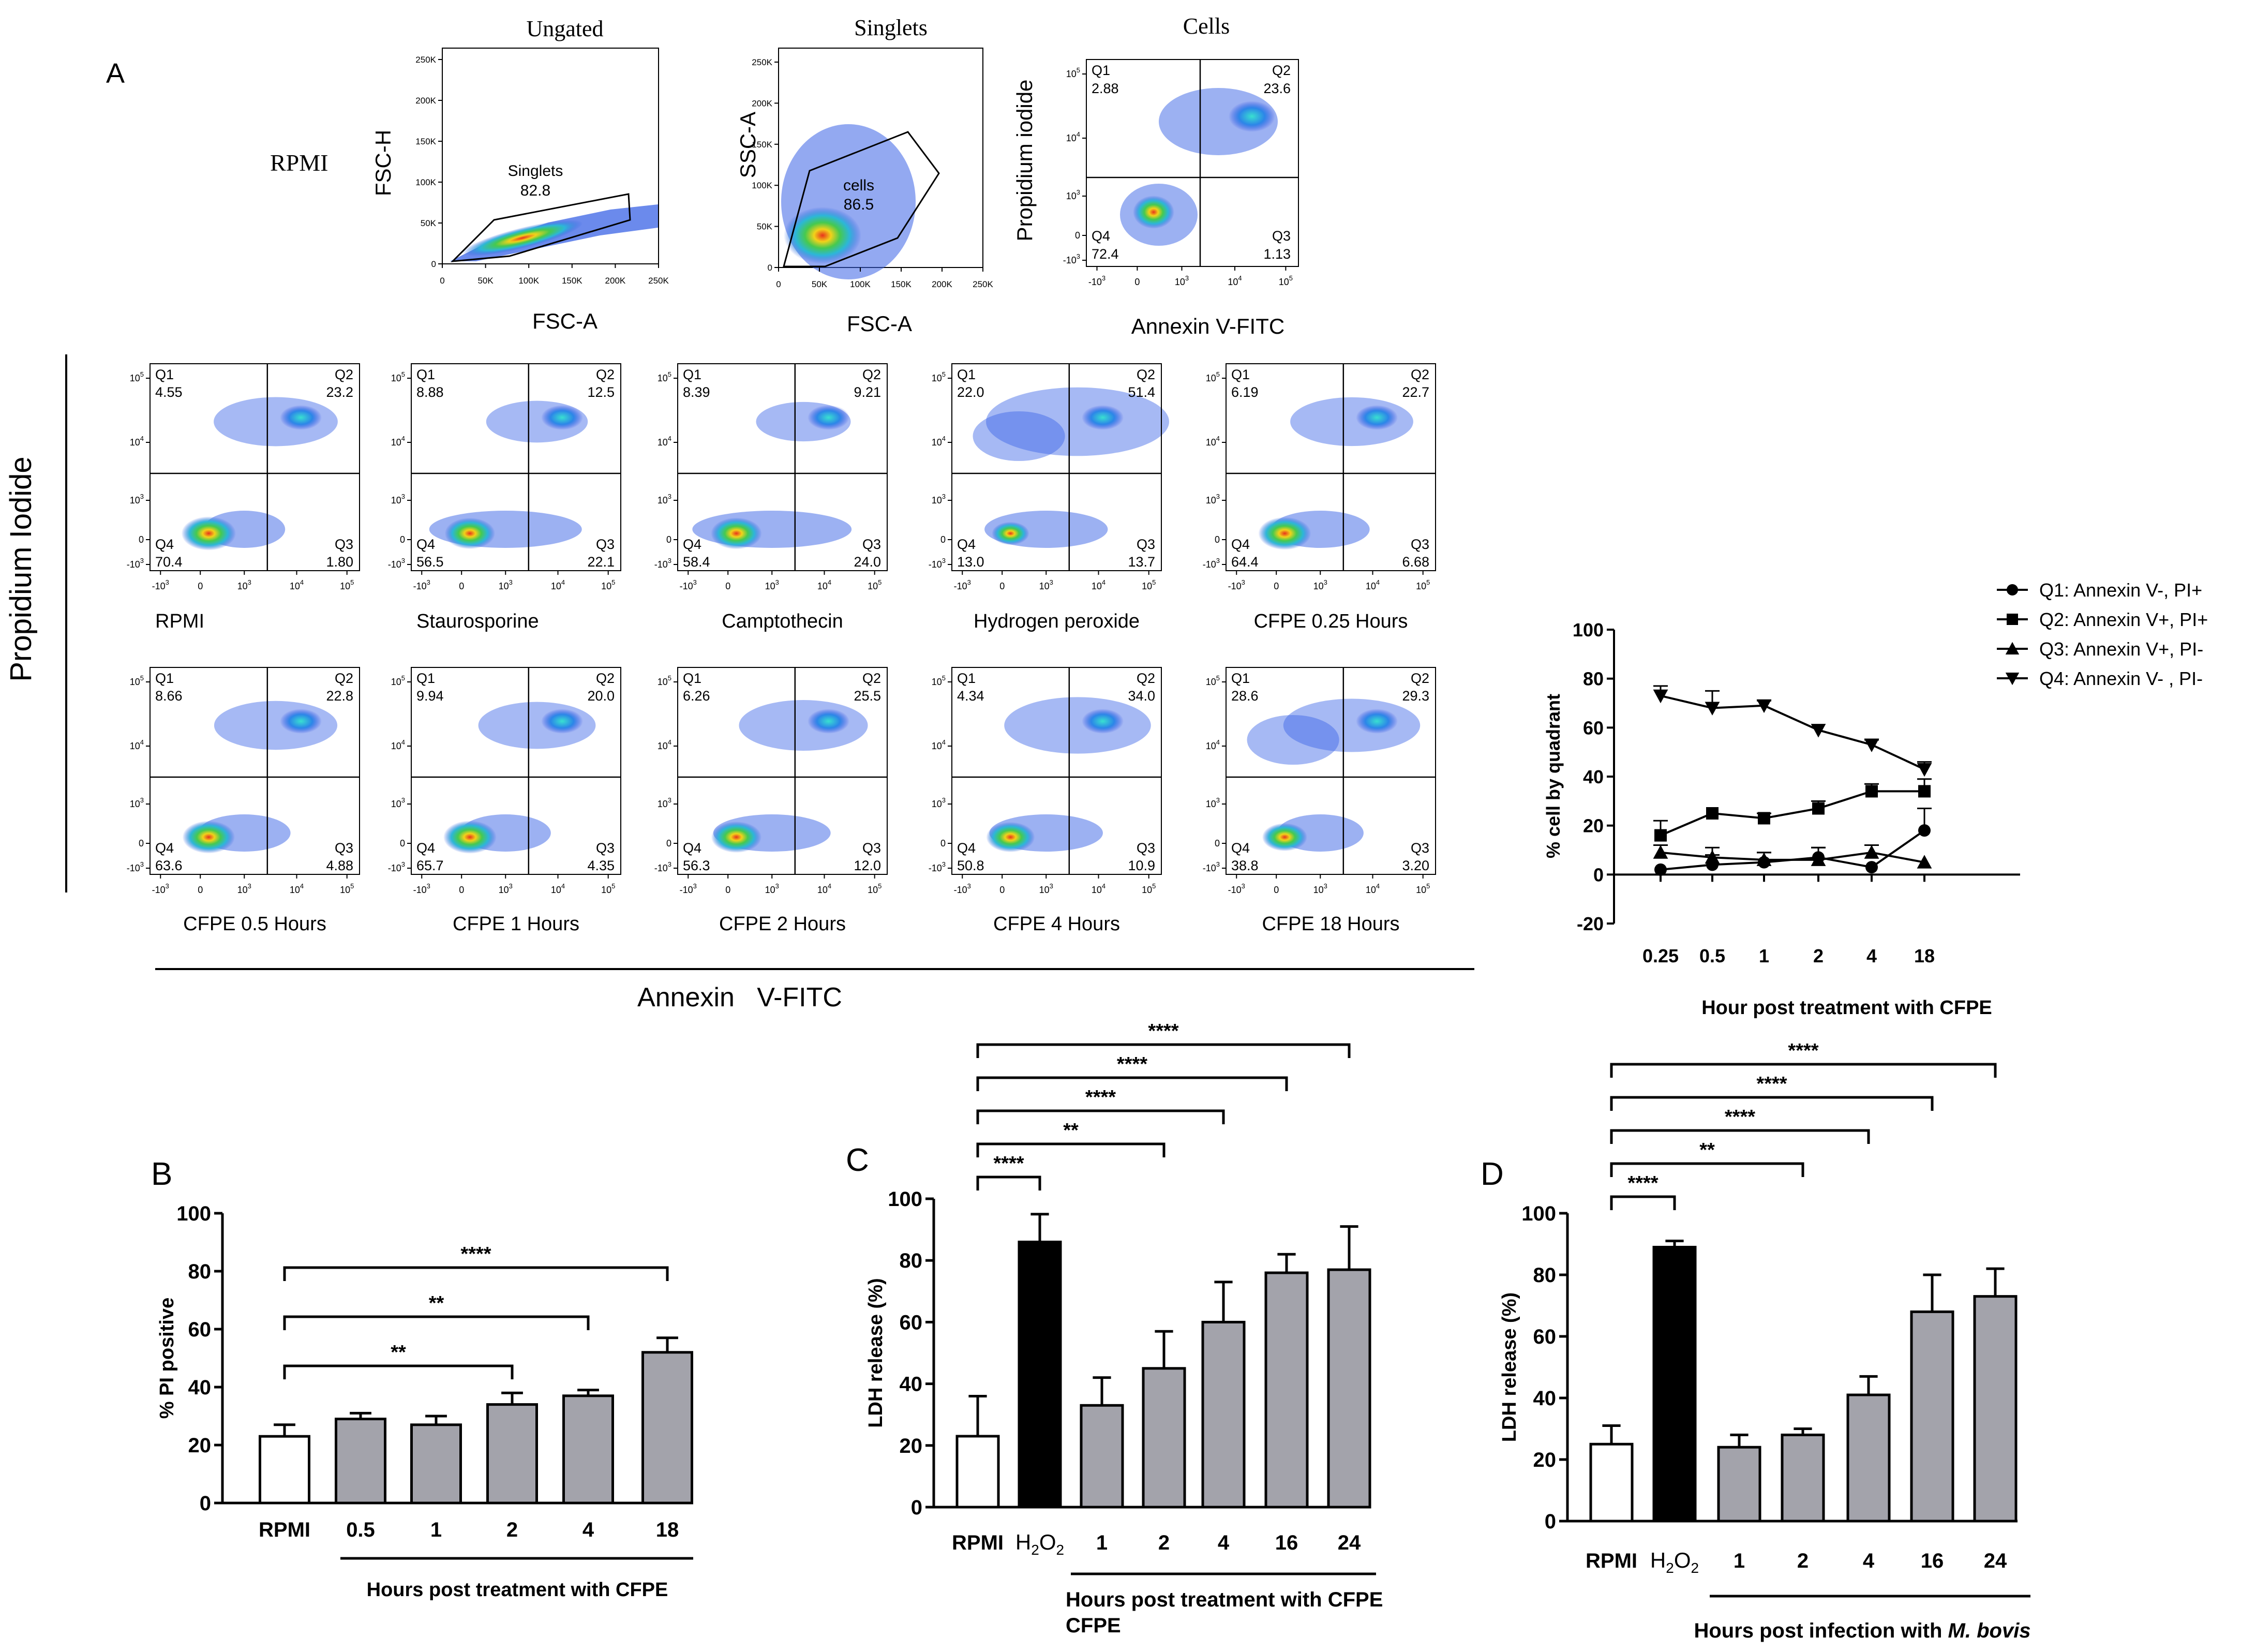  Describe the element at coordinates (868, 865) in the screenshot. I see `q3-value: 12.0` at that location.